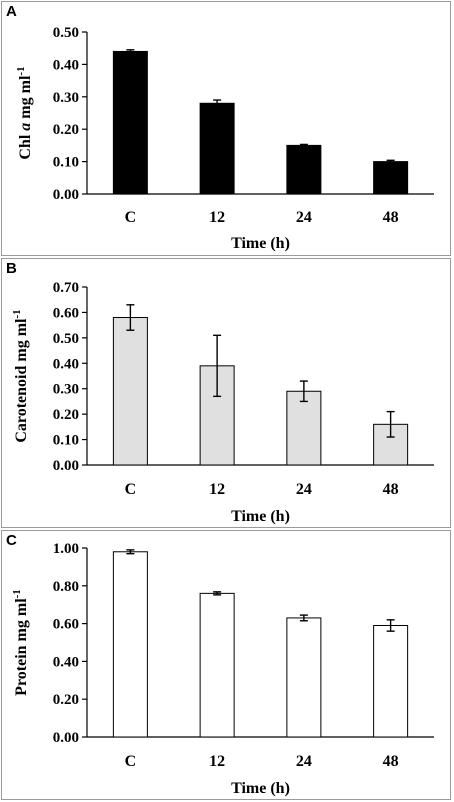 This screenshot has height=802, width=454. What do you see at coordinates (66, 163) in the screenshot?
I see `panel-a-y-tick-label: 0.10` at bounding box center [66, 163].